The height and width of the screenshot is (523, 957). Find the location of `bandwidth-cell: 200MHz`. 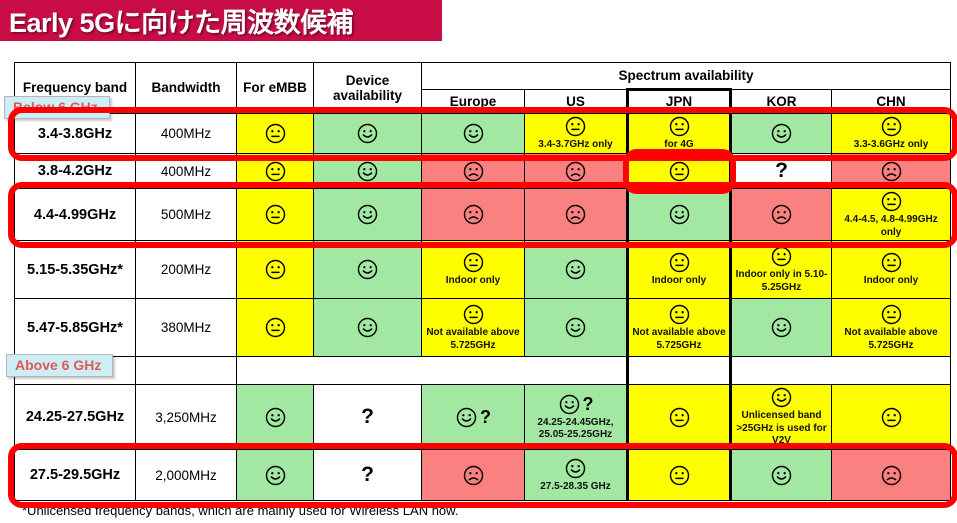

bandwidth-cell: 200MHz is located at coordinates (186, 269).